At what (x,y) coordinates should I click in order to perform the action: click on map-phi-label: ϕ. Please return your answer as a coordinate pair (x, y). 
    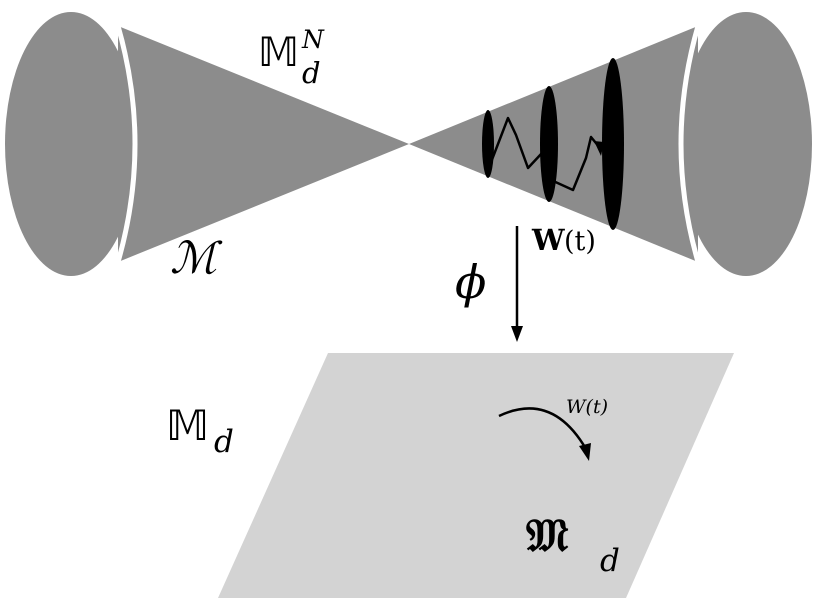
    Looking at the image, I should click on (470, 282).